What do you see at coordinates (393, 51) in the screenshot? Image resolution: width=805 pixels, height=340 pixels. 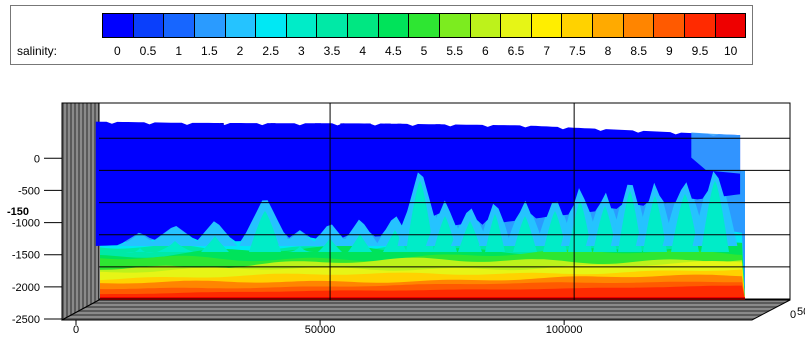 I see `legend-tick-label: 4.5` at bounding box center [393, 51].